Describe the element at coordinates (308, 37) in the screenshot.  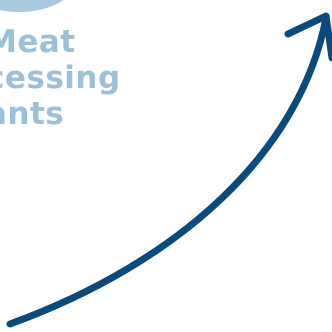
I see `arrow-head` at that location.